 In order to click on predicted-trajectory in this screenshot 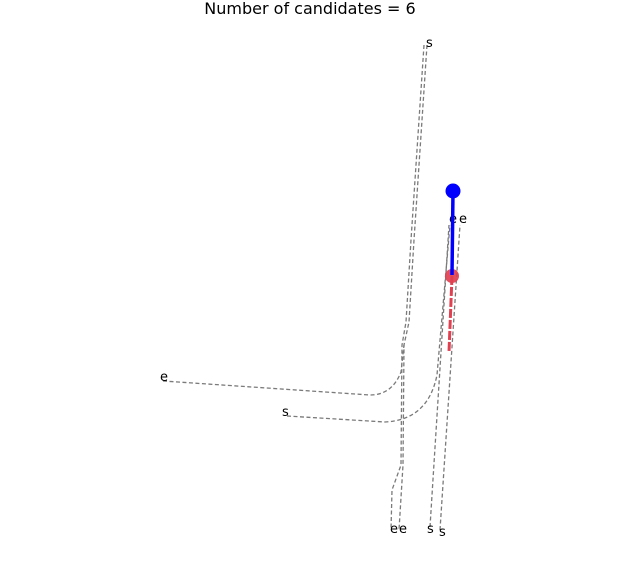, I will do `click(450, 314)`.